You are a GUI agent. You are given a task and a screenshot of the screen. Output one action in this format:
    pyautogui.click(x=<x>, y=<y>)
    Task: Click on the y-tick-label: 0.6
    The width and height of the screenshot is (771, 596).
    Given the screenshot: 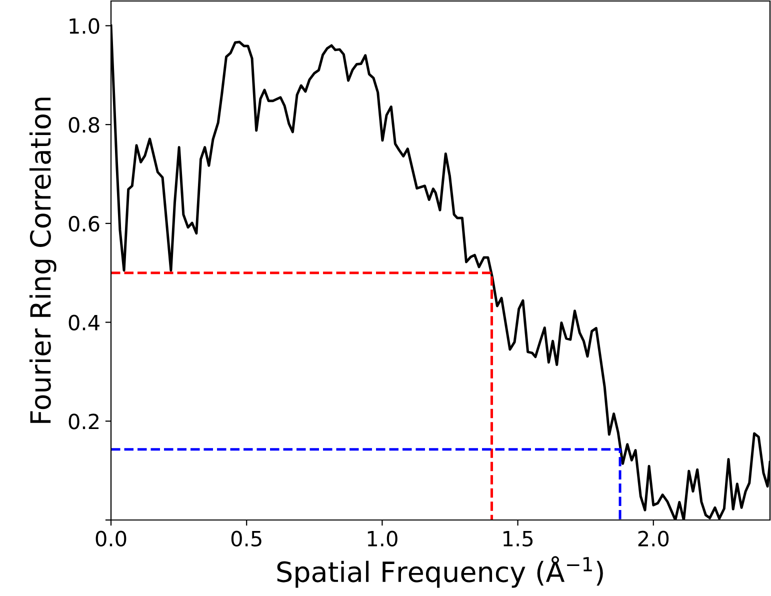 What is the action you would take?
    pyautogui.click(x=84, y=224)
    